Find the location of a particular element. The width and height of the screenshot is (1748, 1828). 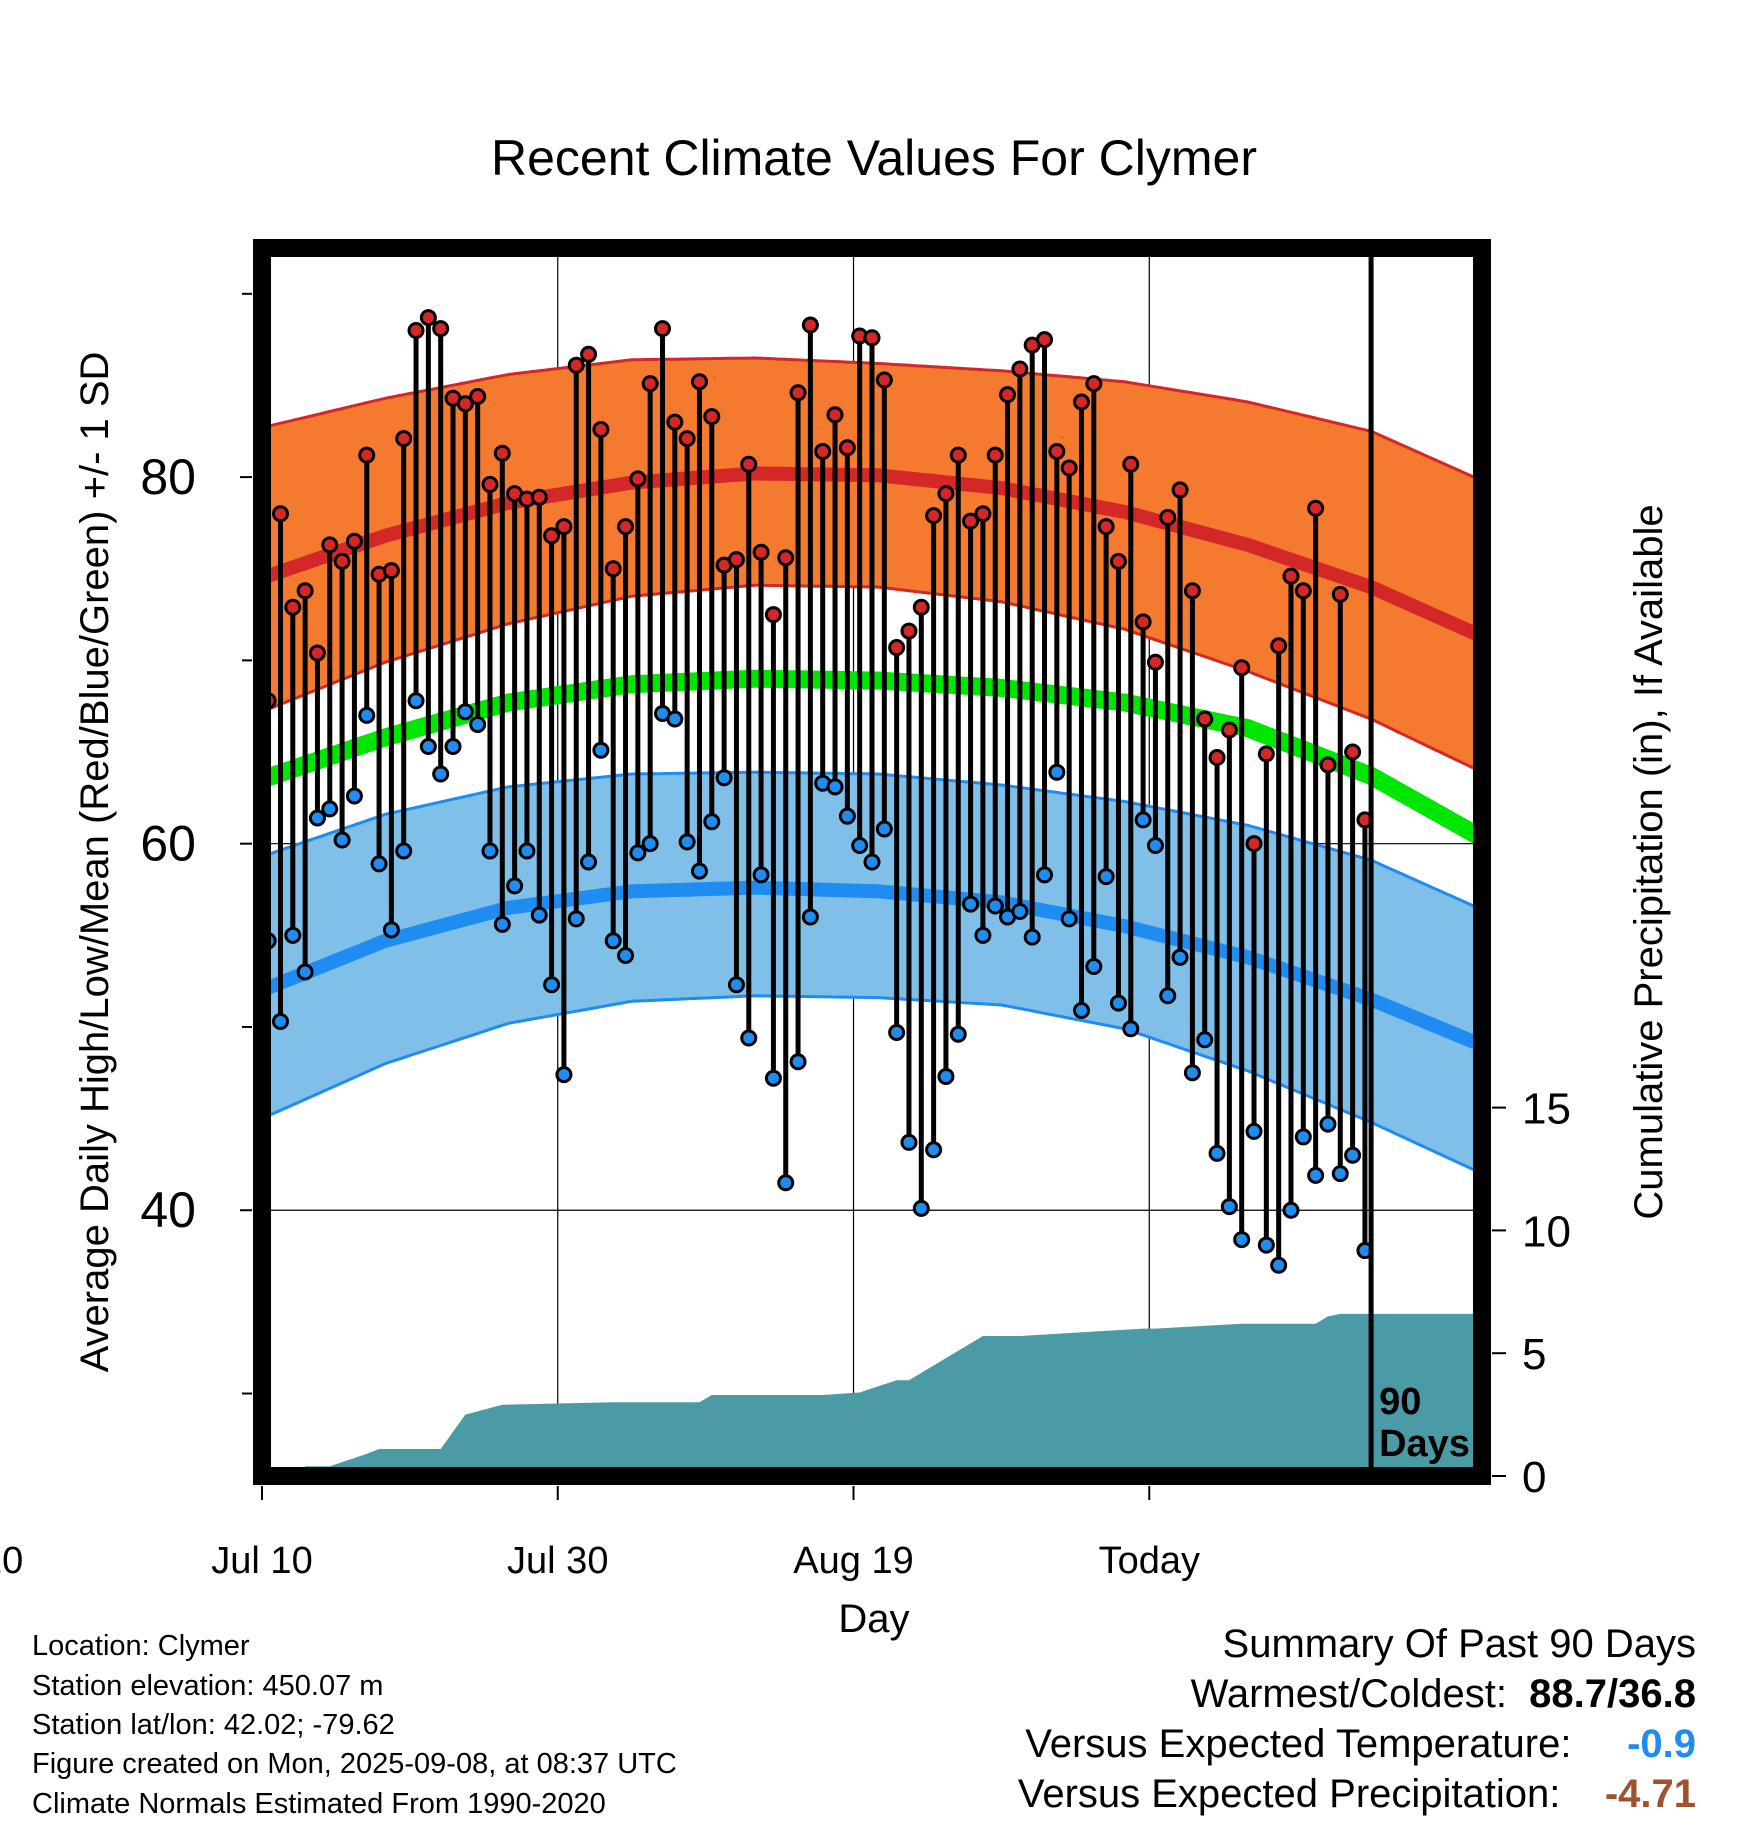

today-marker-label: Days is located at coordinates (1424, 1444).